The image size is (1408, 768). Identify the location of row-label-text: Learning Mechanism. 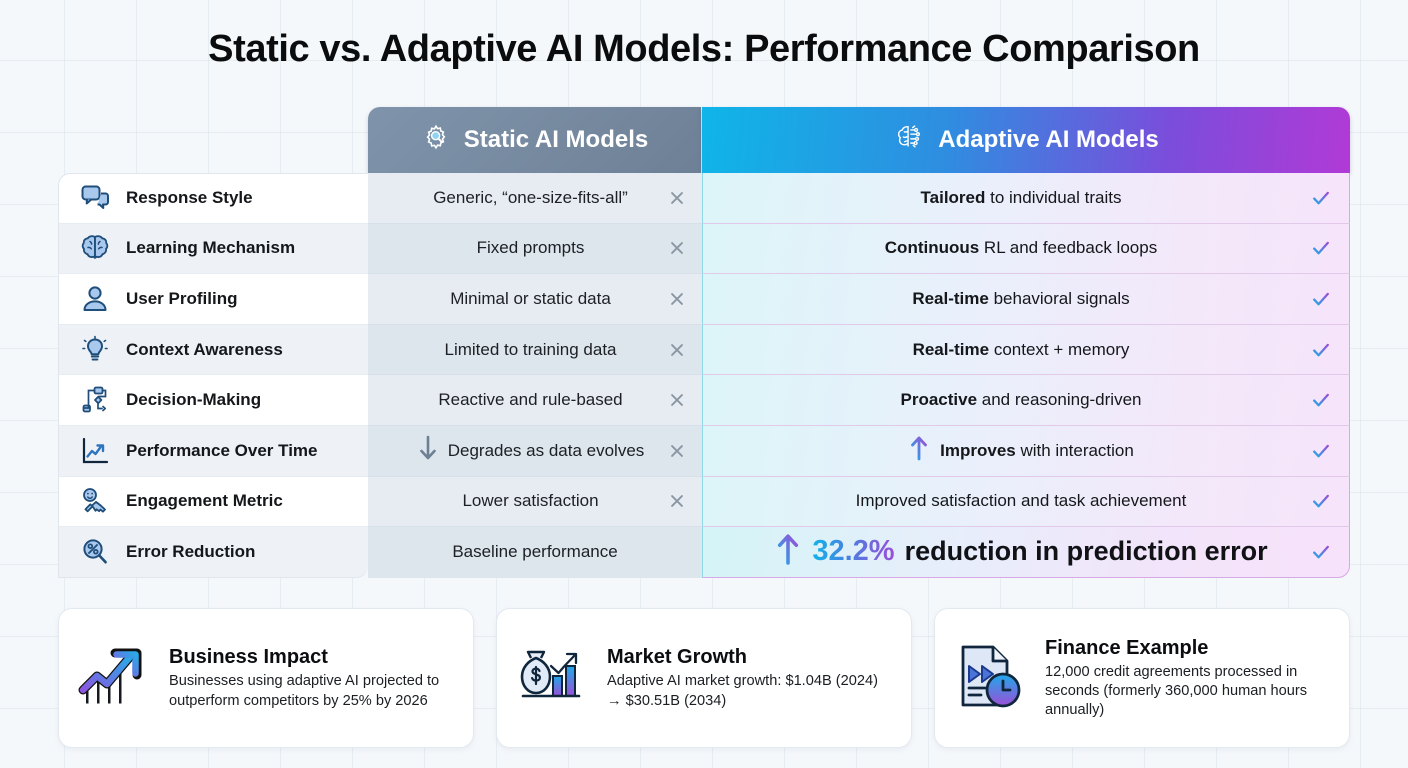
(211, 248).